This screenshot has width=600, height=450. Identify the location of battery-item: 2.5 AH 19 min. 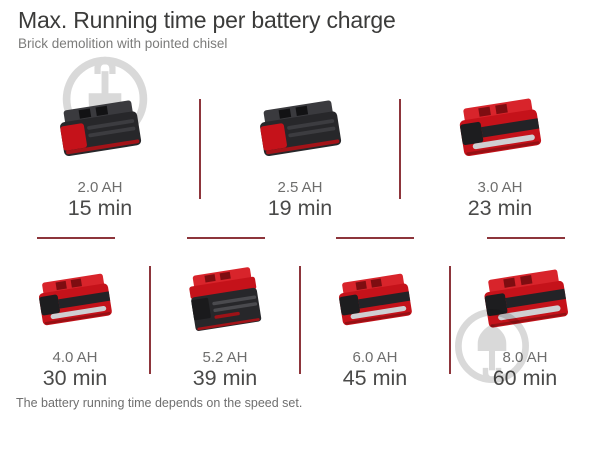
(300, 148).